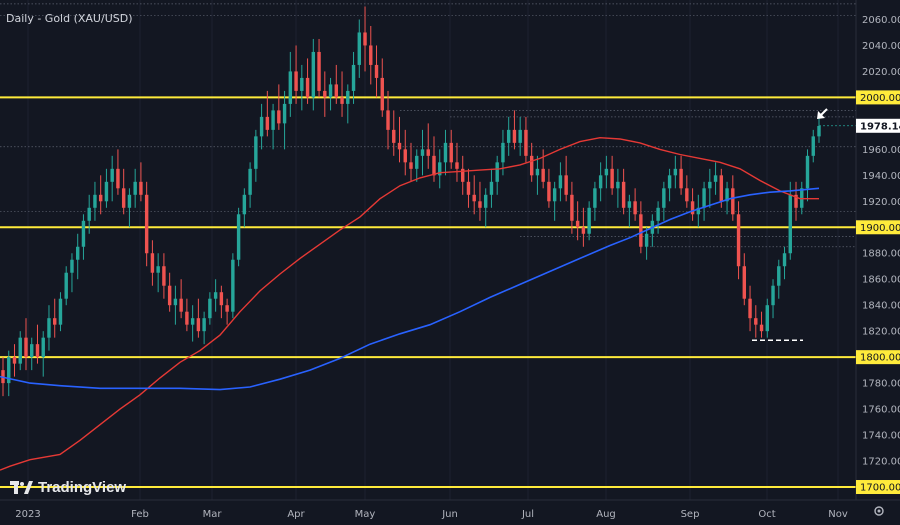 Image resolution: width=900 pixels, height=525 pixels. What do you see at coordinates (881, 384) in the screenshot?
I see `y-tick-label: 1780.000` at bounding box center [881, 384].